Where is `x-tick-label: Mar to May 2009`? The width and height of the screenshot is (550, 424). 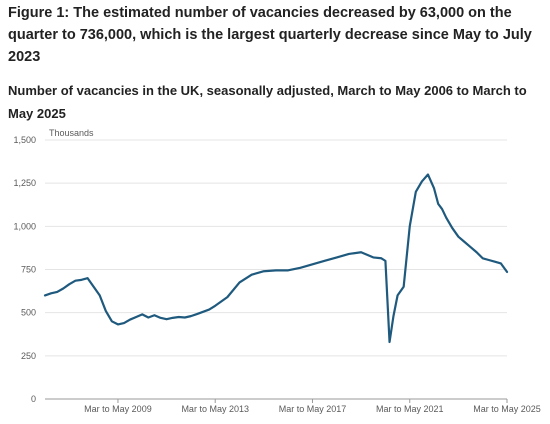
x-tick-label: Mar to May 2009 is located at coordinates (118, 409).